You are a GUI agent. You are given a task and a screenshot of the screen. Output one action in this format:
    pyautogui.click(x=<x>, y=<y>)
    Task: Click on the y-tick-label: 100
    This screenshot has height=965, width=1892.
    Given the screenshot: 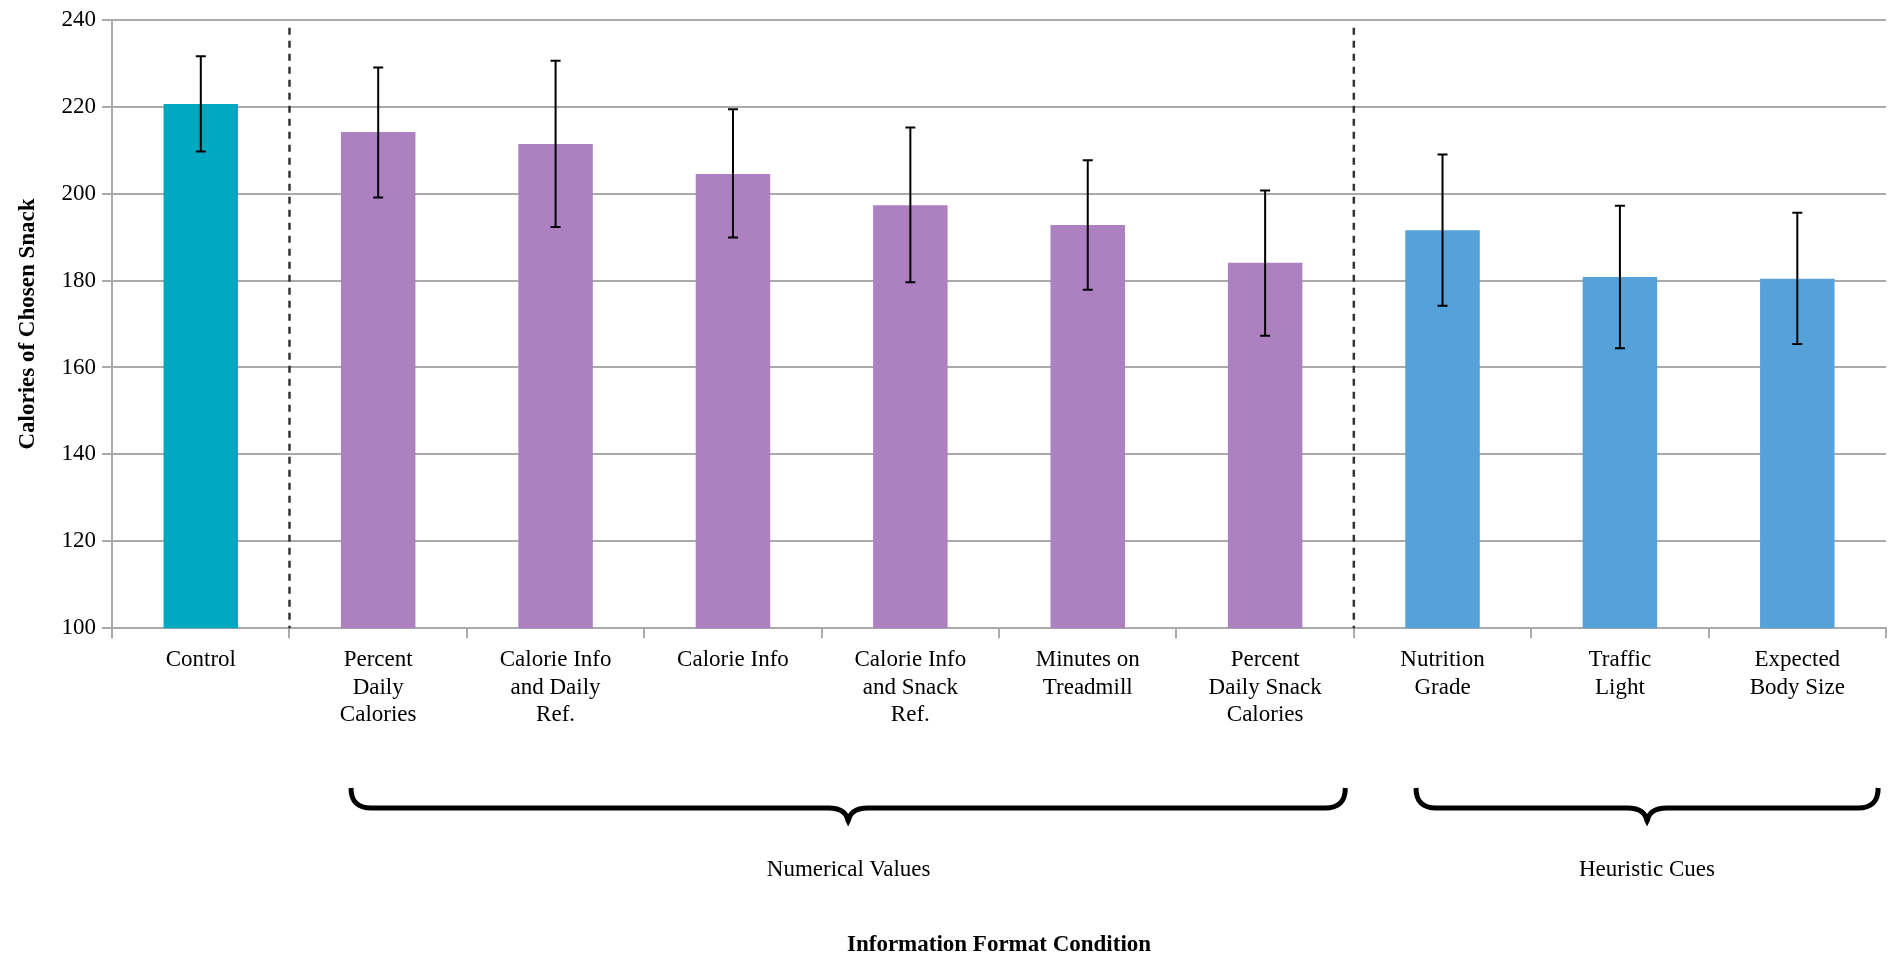 What is the action you would take?
    pyautogui.click(x=79, y=627)
    